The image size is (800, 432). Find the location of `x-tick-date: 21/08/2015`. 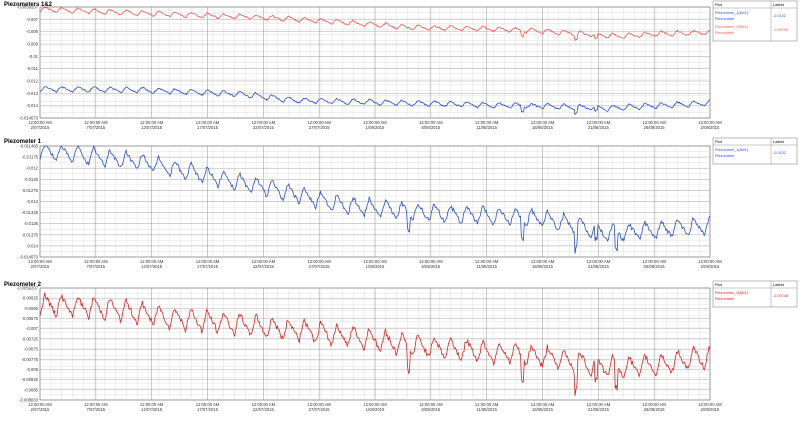

x-tick-date: 21/08/2015 is located at coordinates (599, 127).